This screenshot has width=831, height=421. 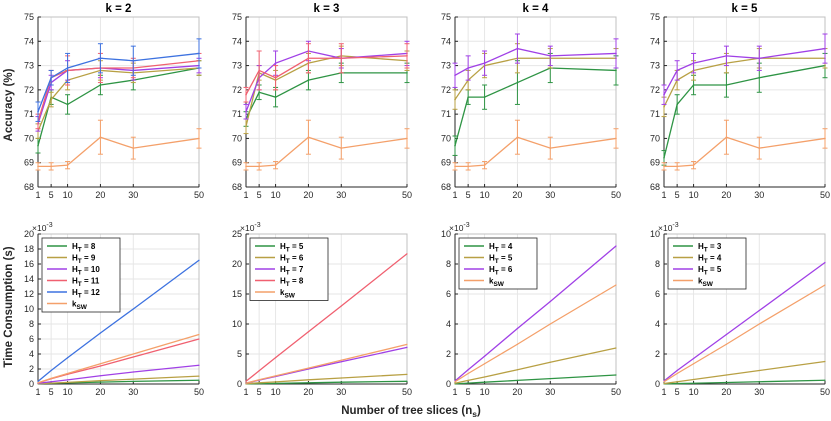 I want to click on legend-label-tail: = 7, so click(x=297, y=269).